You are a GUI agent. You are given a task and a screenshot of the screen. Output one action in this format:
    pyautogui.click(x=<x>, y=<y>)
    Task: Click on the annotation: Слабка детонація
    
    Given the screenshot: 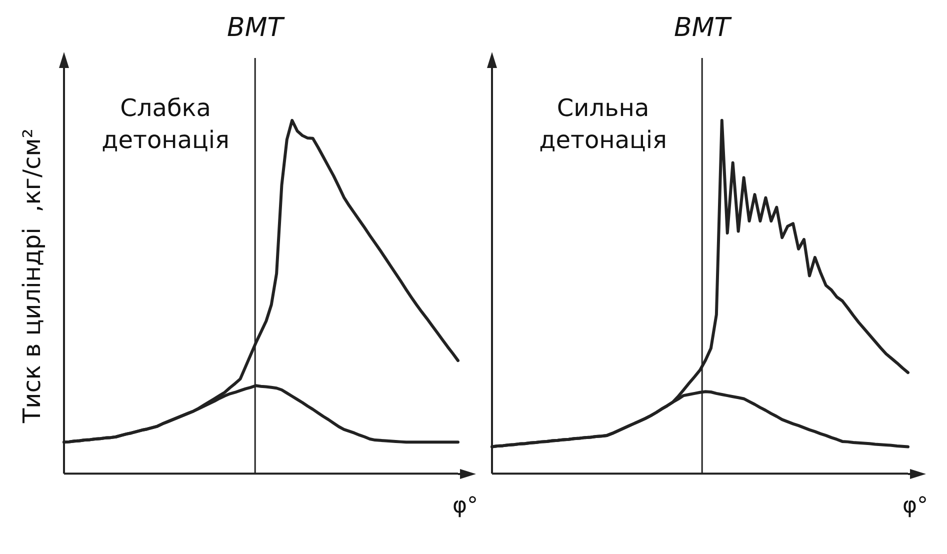 What is the action you would take?
    pyautogui.click(x=166, y=124)
    